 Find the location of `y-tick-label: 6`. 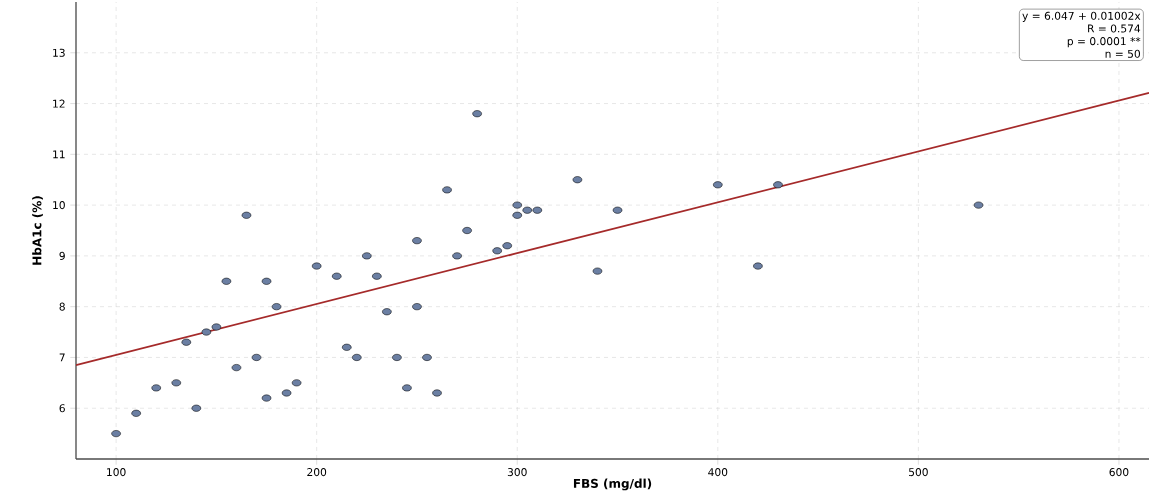

y-tick-label: 6 is located at coordinates (62, 408).